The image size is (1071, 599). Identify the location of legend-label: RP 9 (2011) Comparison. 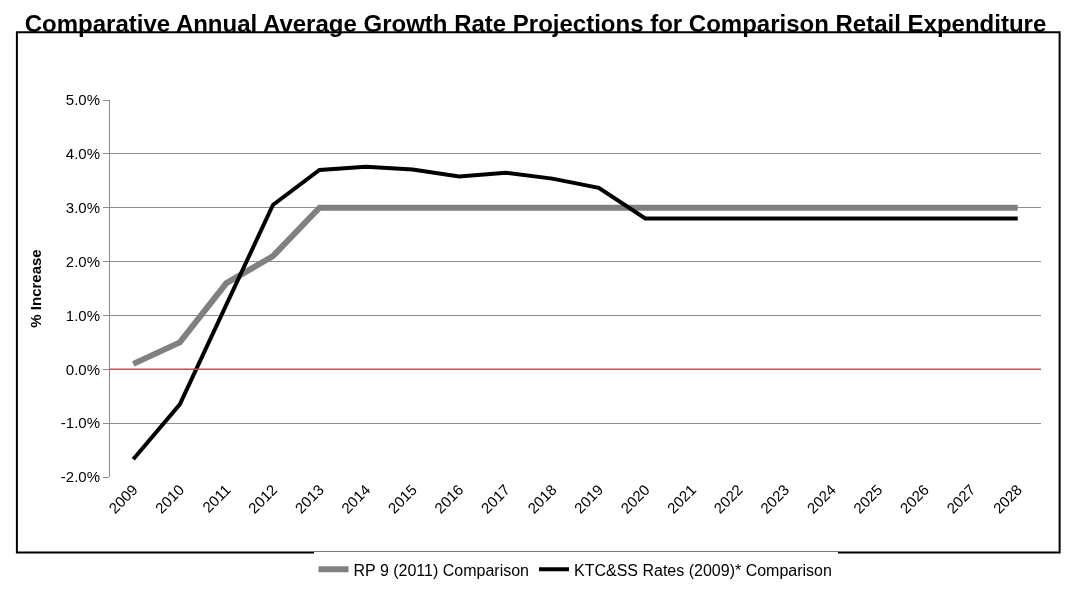
(441, 570).